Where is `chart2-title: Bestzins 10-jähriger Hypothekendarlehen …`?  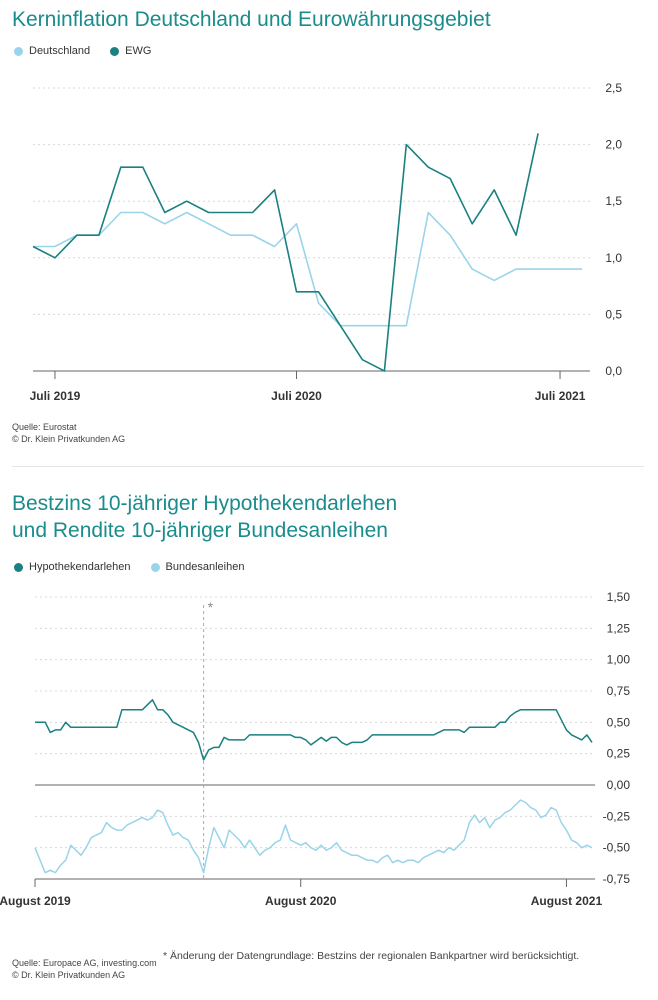 chart2-title: Bestzins 10-jähriger Hypothekendarlehen … is located at coordinates (204, 517).